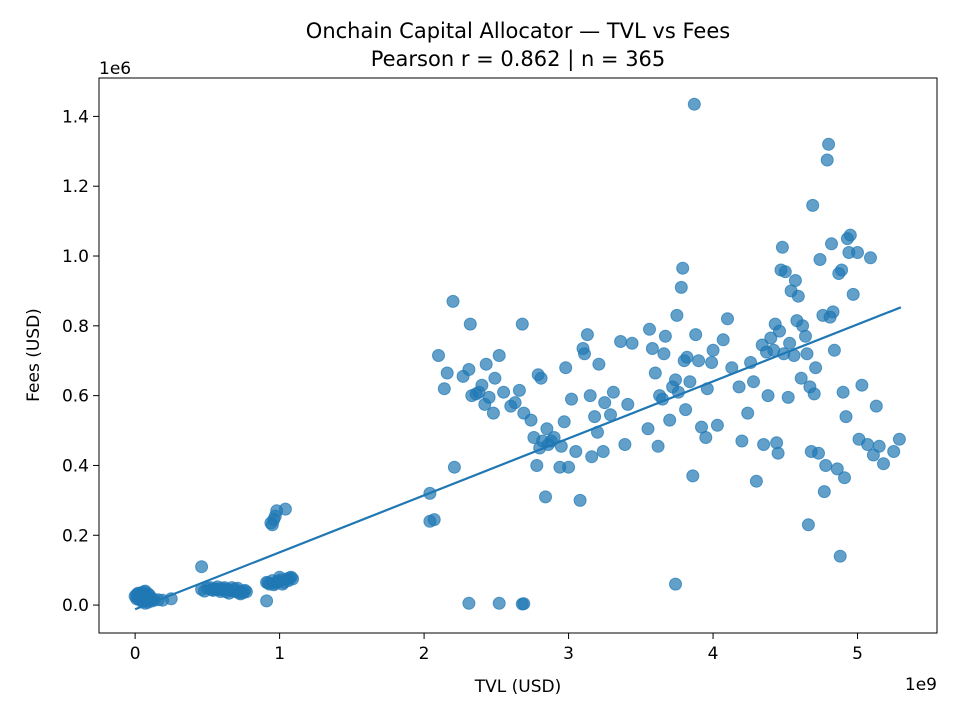 Image resolution: width=960 pixels, height=720 pixels. I want to click on y-axis-label: Fees (USD), so click(34, 355).